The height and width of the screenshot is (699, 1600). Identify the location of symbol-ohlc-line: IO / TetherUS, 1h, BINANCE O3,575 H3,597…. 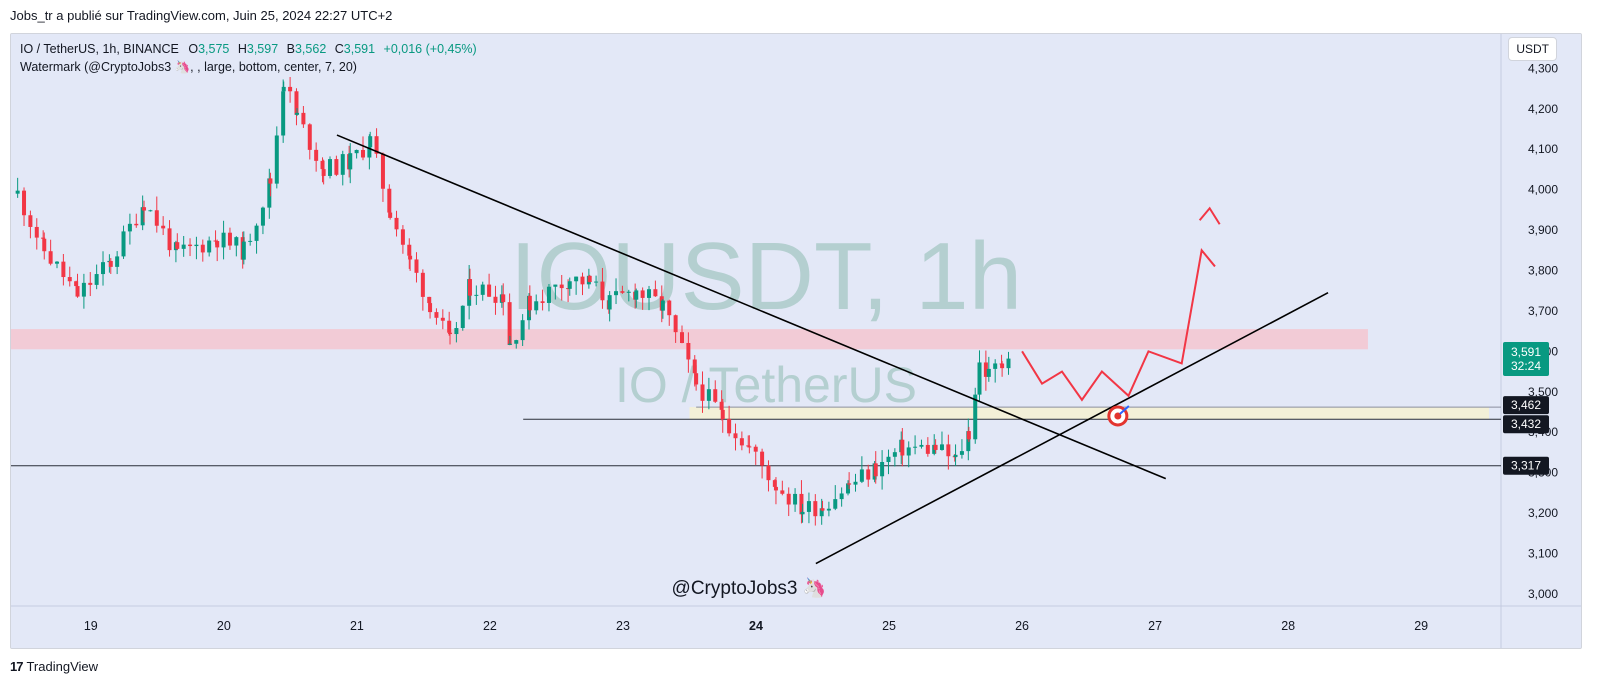
(248, 49).